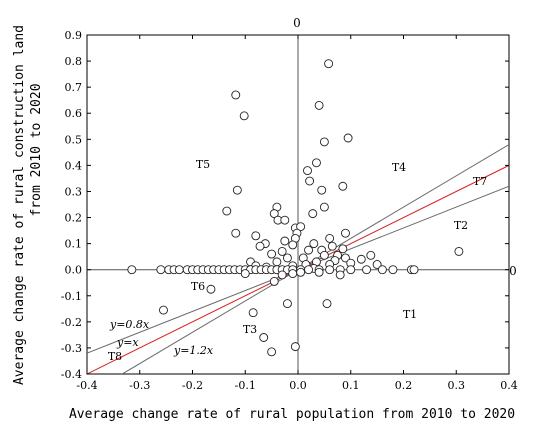 The height and width of the screenshot is (428, 550). I want to click on x-tick-label: 0.4, so click(509, 385).